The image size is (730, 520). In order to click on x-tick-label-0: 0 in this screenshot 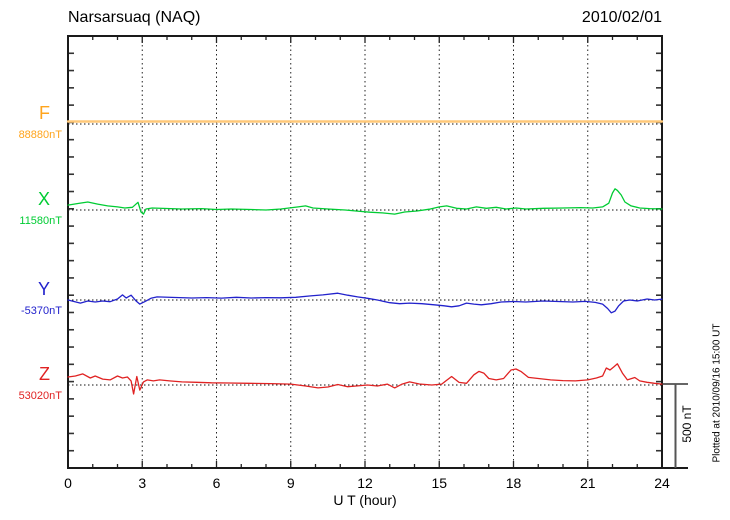, I will do `click(68, 483)`.